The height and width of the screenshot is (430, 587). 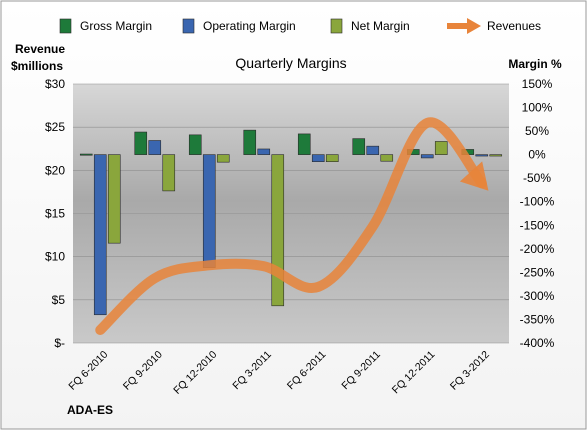 I want to click on left-tick-label: $25, so click(x=55, y=127).